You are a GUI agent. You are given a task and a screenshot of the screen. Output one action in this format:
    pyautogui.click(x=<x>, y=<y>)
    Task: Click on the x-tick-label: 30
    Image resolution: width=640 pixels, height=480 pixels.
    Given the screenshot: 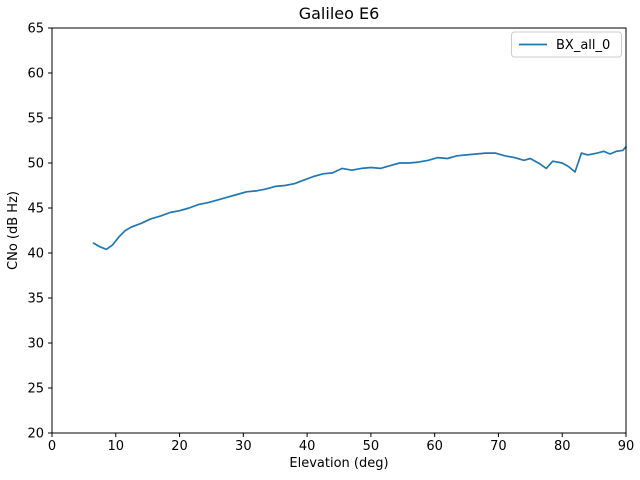 What is the action you would take?
    pyautogui.click(x=243, y=446)
    